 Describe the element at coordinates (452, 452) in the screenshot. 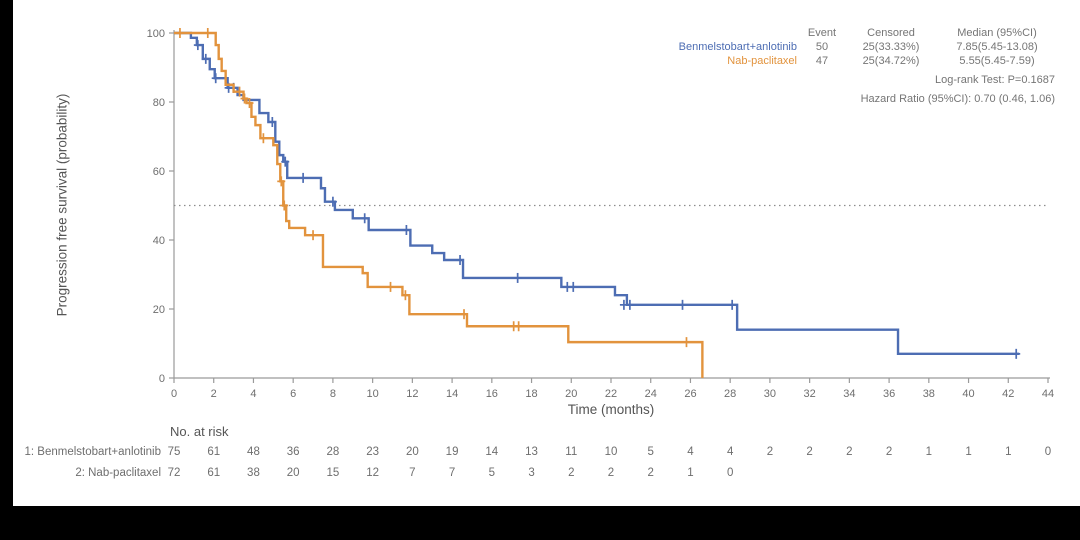

I see `risk-count: 19` at that location.